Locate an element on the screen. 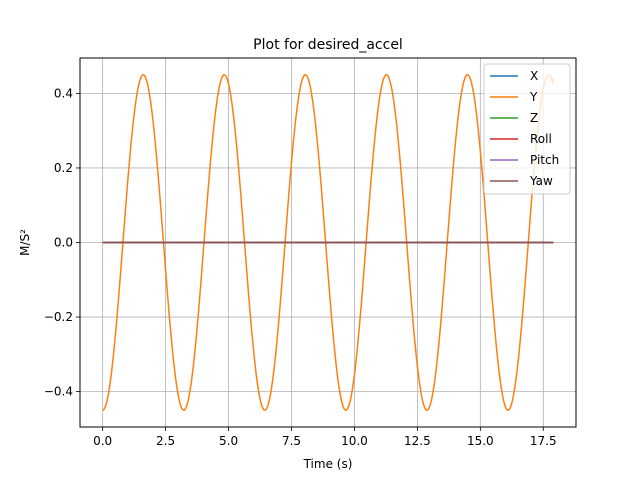 The width and height of the screenshot is (640, 480). legend-entry: X is located at coordinates (534, 76).